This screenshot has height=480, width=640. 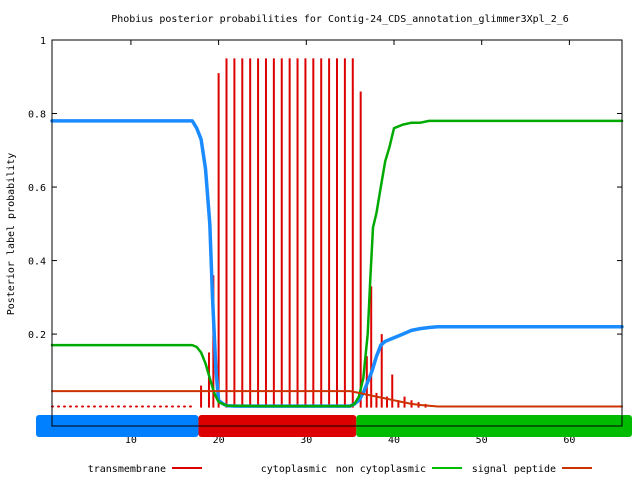 I want to click on y-tick-label: 0.6, so click(x=37, y=188).